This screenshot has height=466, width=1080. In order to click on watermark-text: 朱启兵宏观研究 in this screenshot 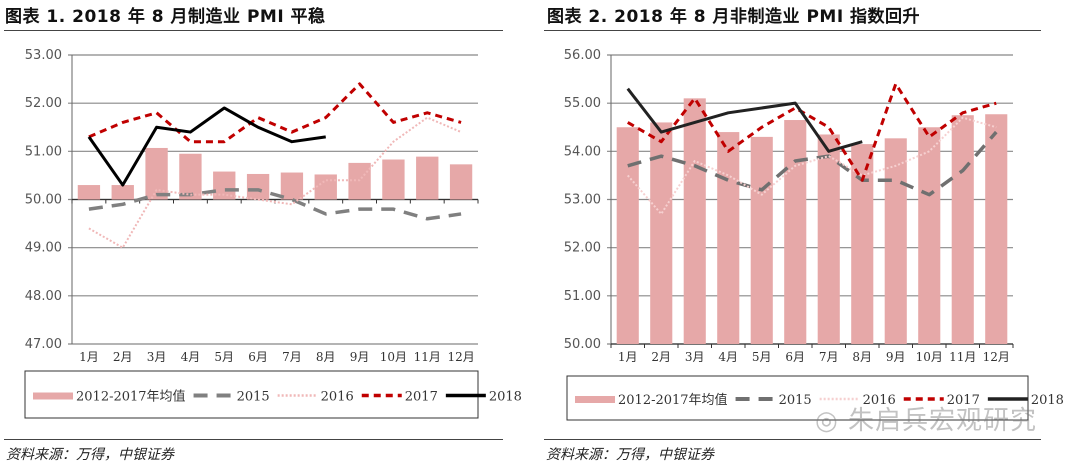, I will do `click(942, 421)`.